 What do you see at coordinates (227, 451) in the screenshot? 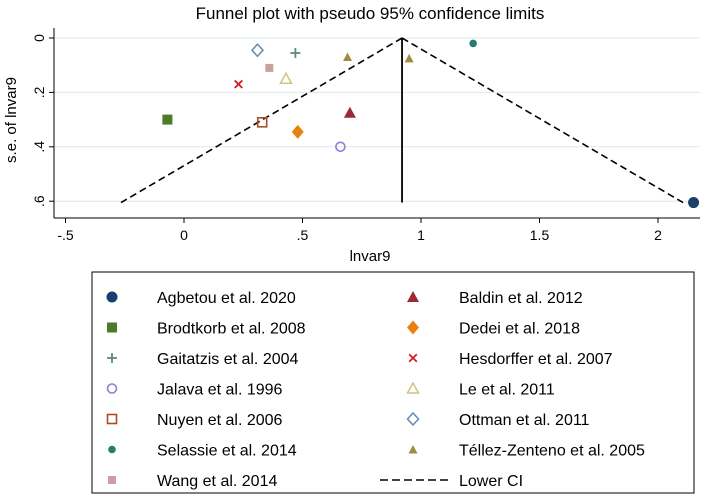
I see `legend-label: Selassie et al. 2014` at bounding box center [227, 451].